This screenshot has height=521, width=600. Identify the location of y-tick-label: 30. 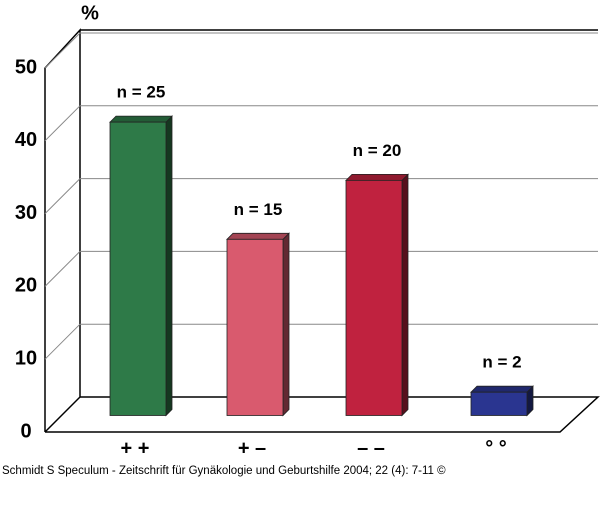
(26, 213).